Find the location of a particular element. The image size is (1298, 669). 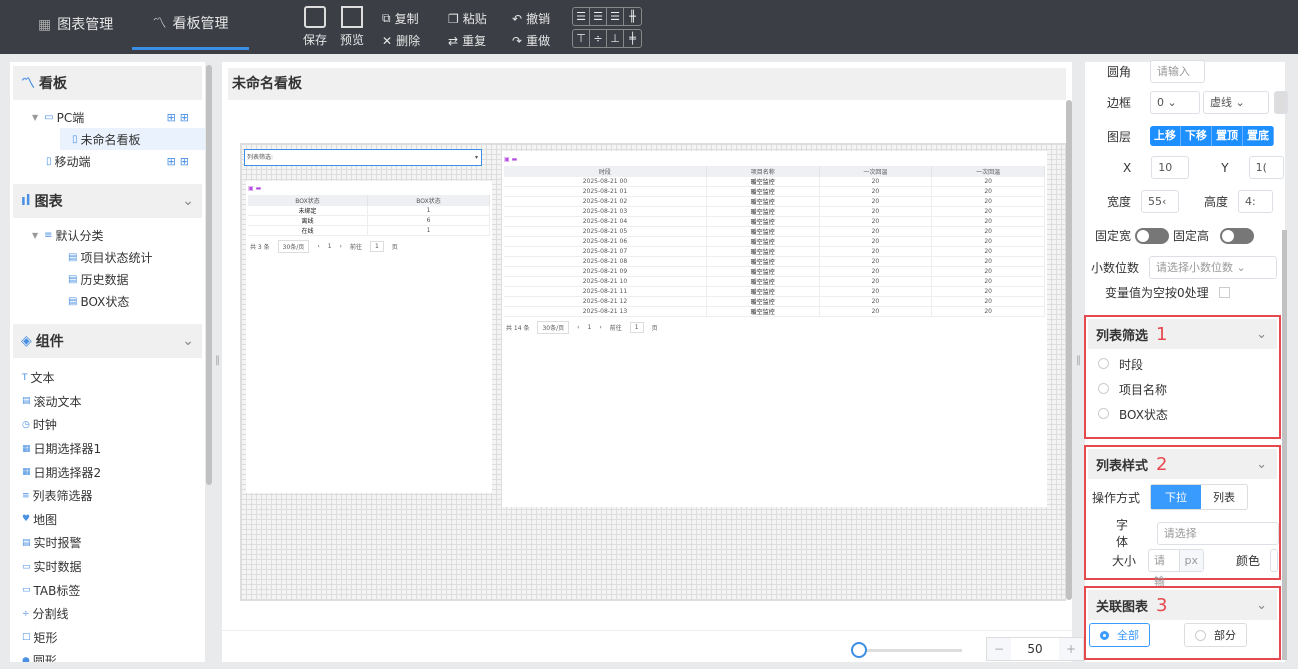

tree-item-board: ▯ 未命名看板 is located at coordinates (132, 139).